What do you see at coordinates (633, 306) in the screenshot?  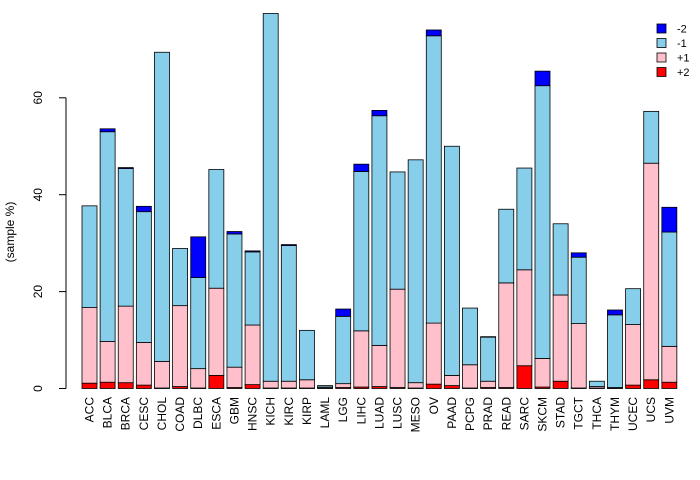 I see `bar-ucec-minus1` at bounding box center [633, 306].